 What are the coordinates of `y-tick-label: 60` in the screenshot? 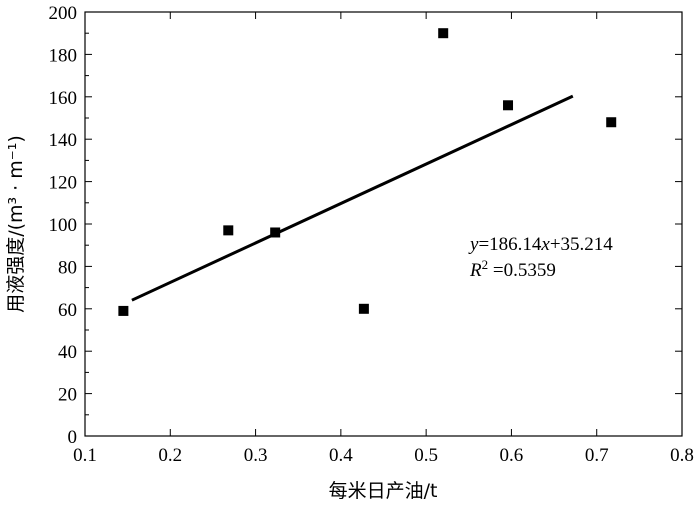 It's located at (67, 310).